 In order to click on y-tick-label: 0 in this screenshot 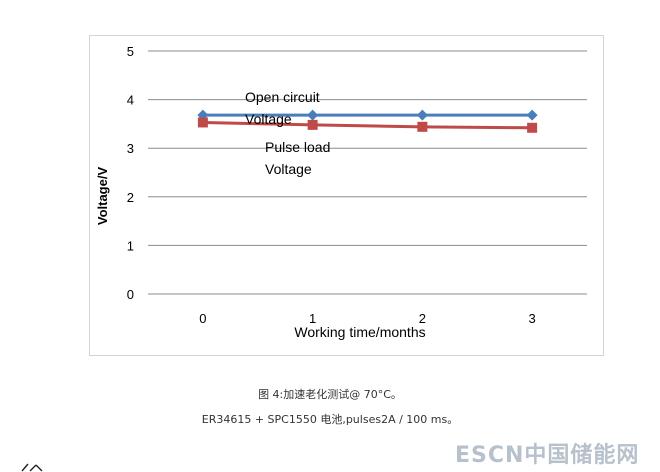, I will do `click(130, 294)`.